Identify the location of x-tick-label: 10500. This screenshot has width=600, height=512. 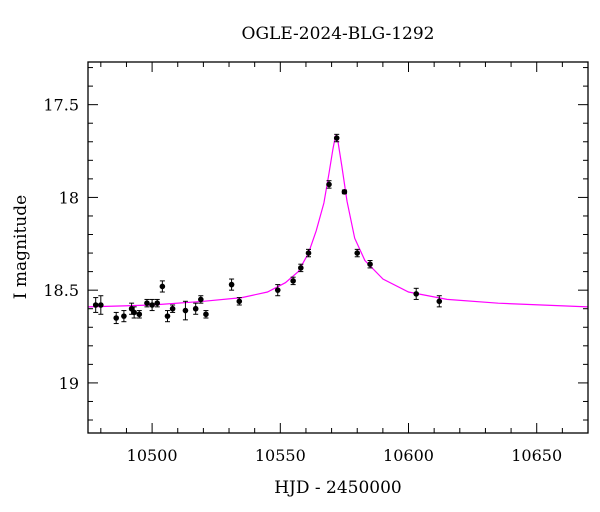
(152, 455).